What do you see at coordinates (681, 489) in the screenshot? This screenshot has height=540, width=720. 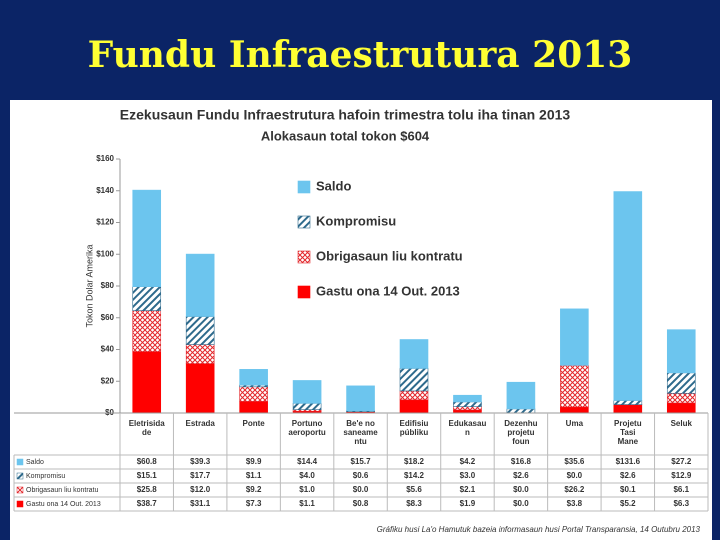 I see `table-cell: $6.1` at bounding box center [681, 489].